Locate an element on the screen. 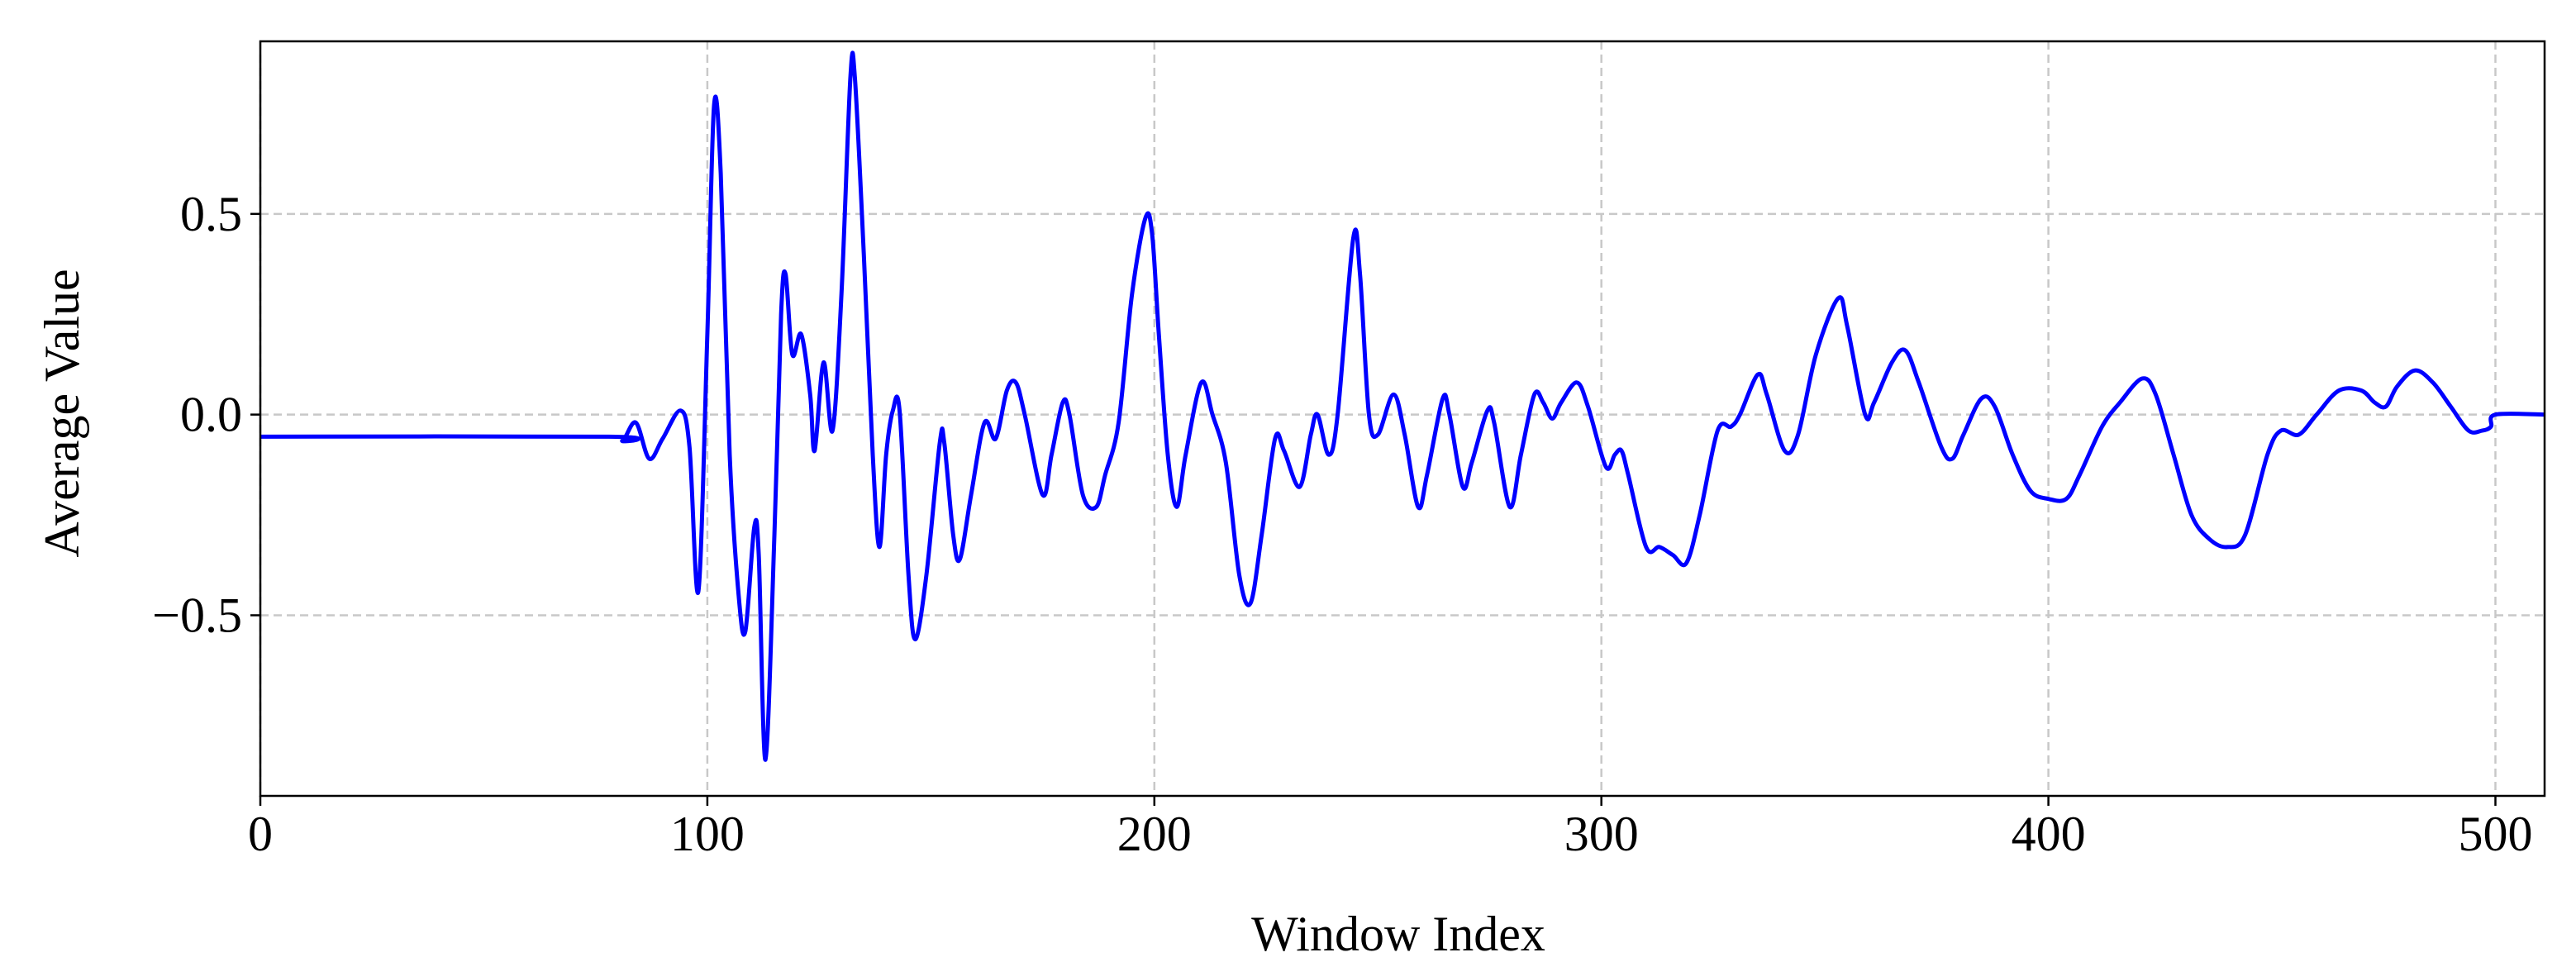  y-tick-label: −0.5 is located at coordinates (197, 615).